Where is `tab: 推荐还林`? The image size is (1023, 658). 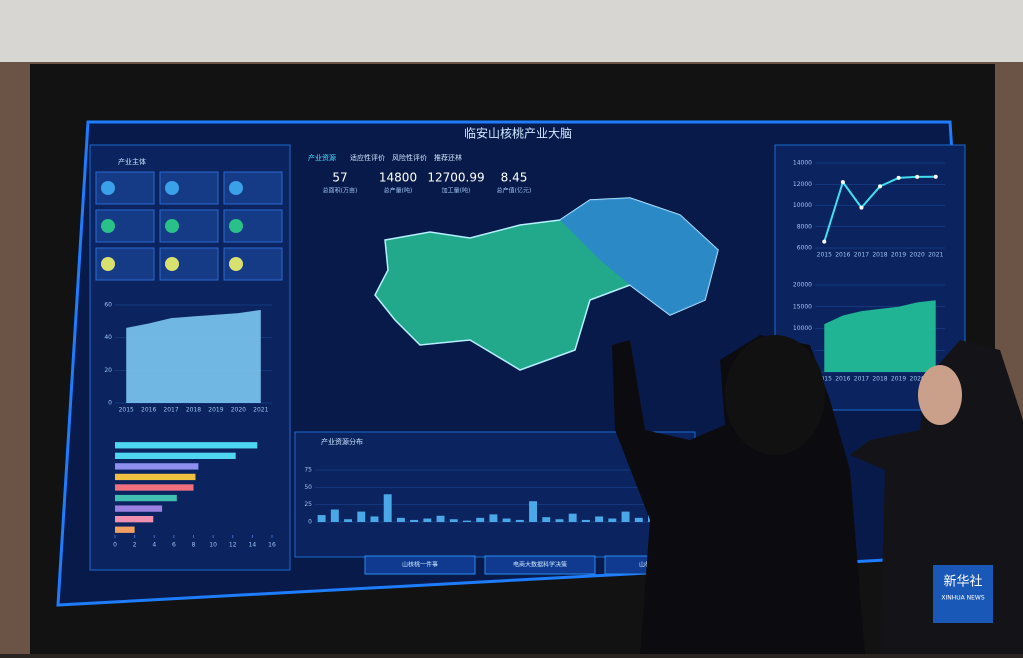
tab: 推荐还林 is located at coordinates (448, 157).